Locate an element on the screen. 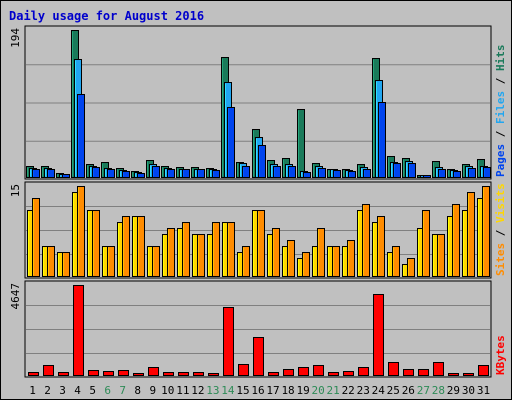 The image size is (512, 401). x-label-day-17: 17 is located at coordinates (272, 390).